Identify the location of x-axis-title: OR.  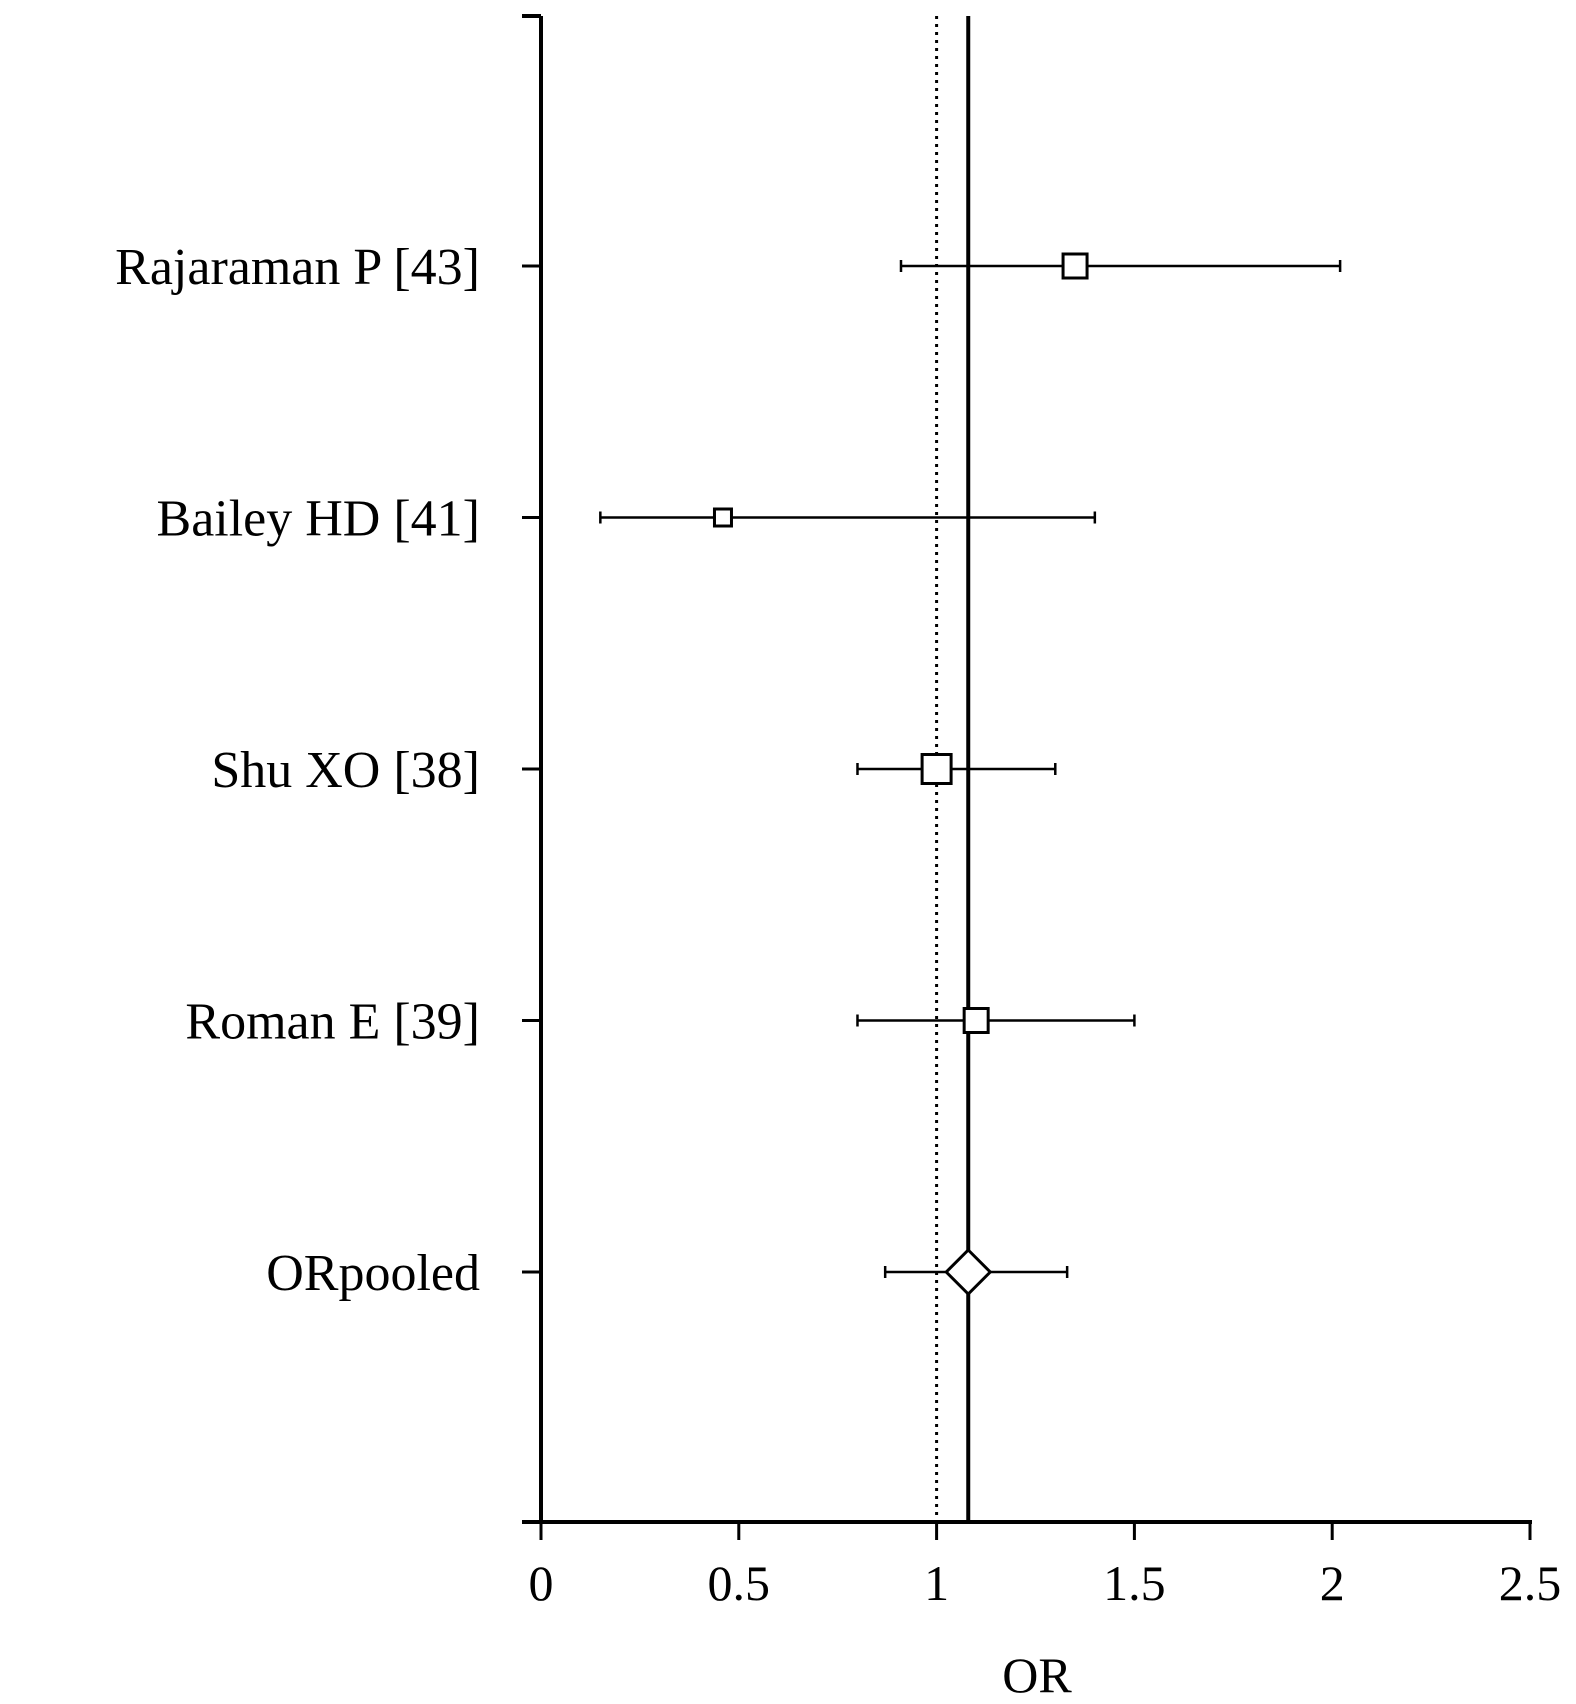
(1037, 1675).